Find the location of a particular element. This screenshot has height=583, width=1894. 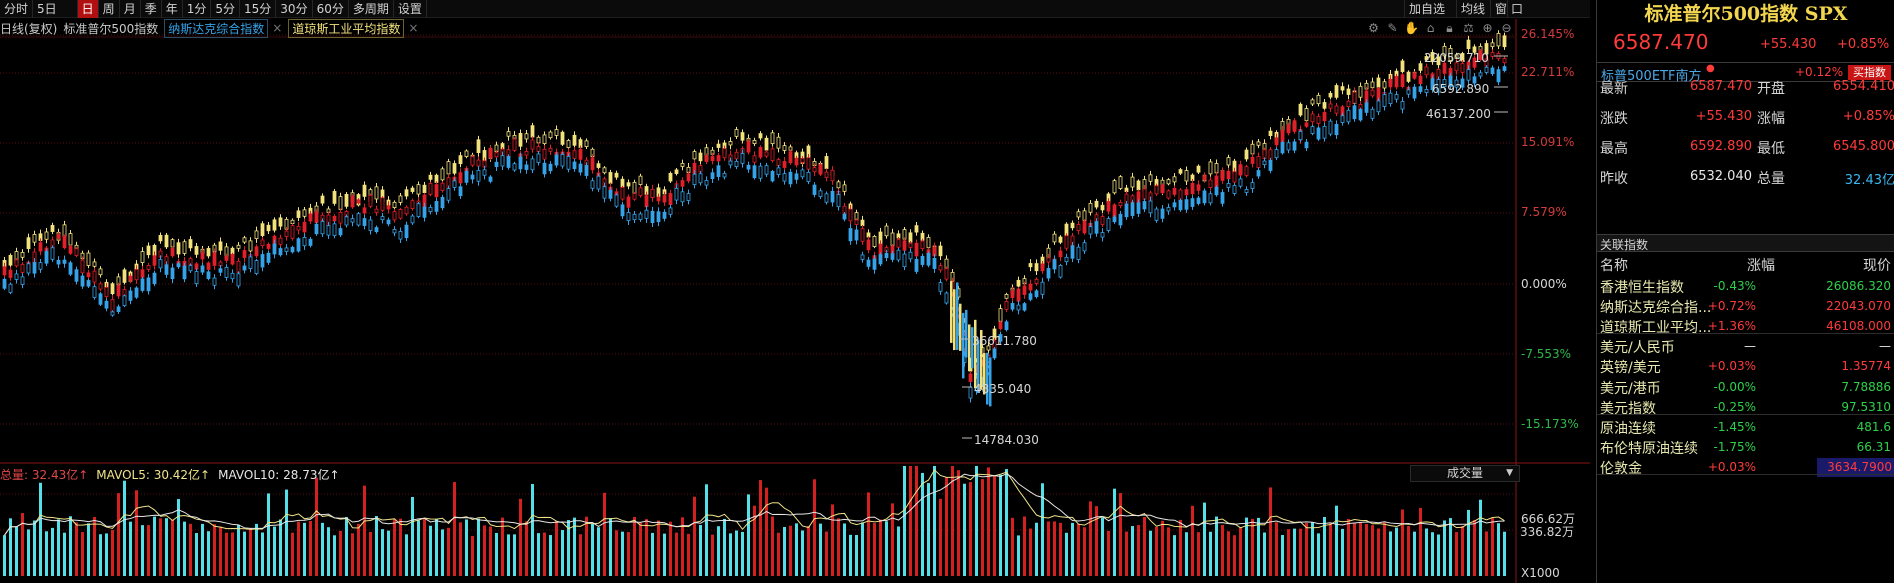

period-tab: 月 is located at coordinates (130, 9).